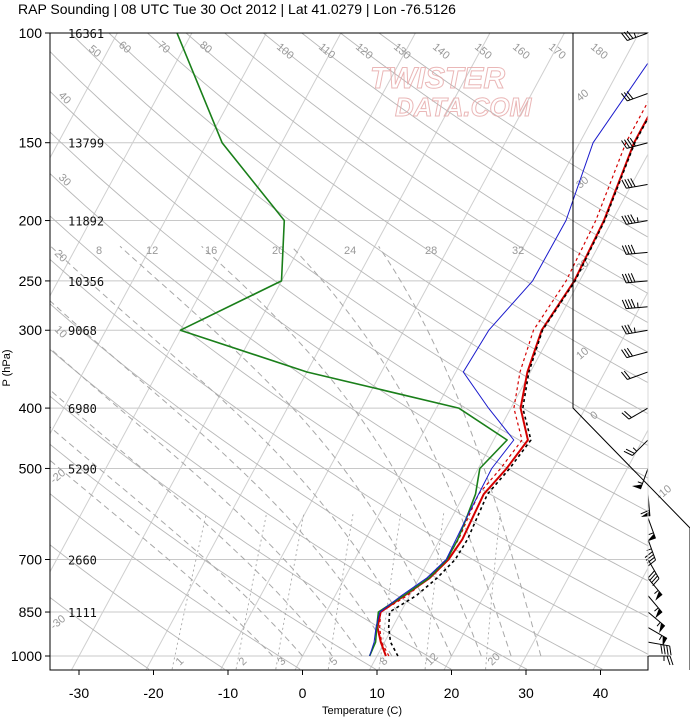 Image resolution: width=690 pixels, height=718 pixels. I want to click on theta-label: 140, so click(441, 51).